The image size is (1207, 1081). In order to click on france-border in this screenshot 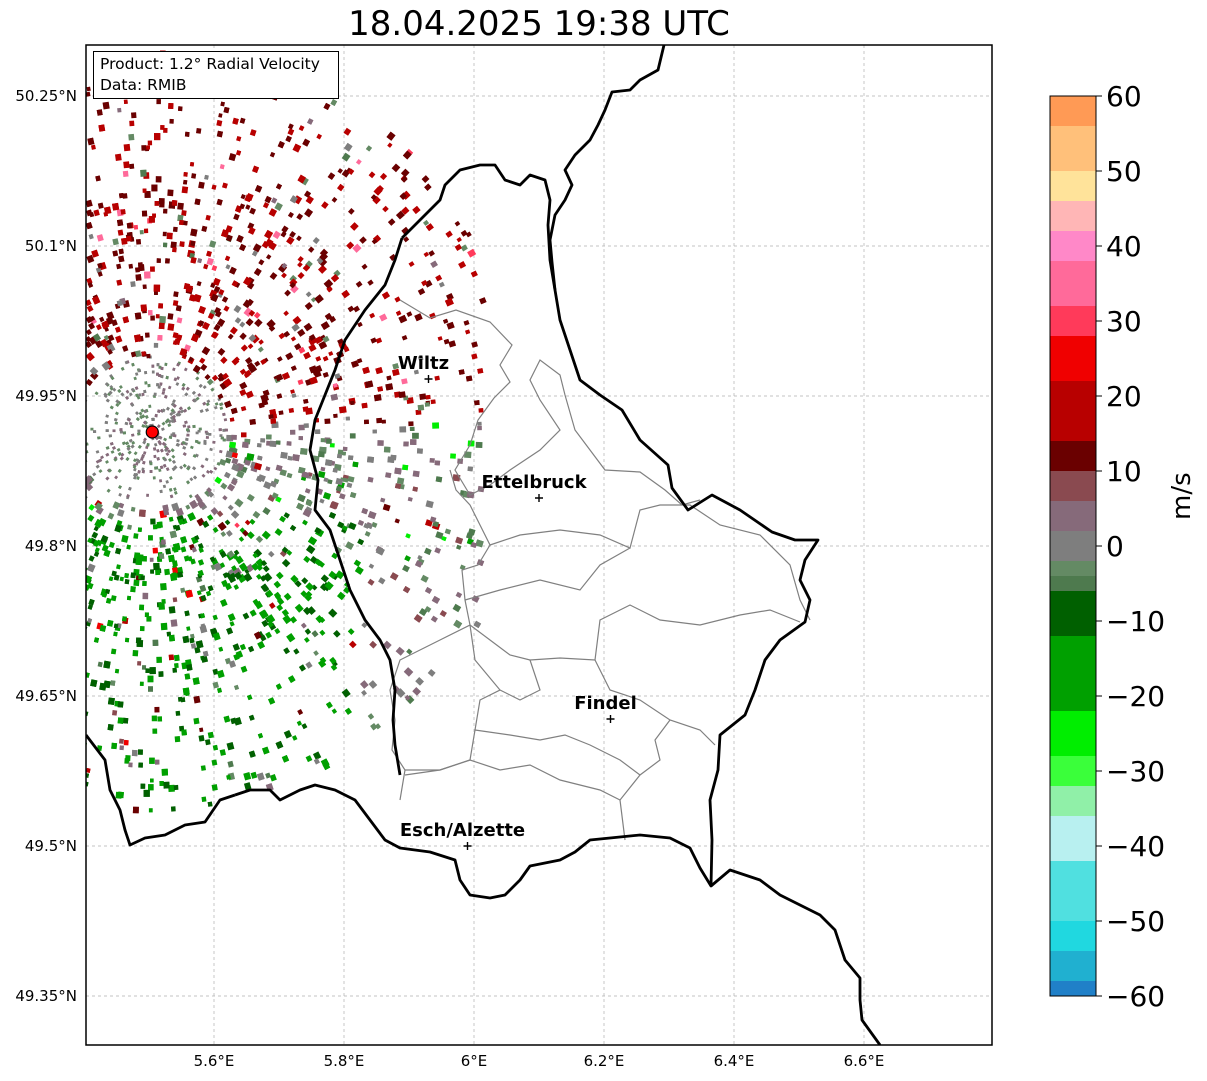, I will do `click(796, 956)`.